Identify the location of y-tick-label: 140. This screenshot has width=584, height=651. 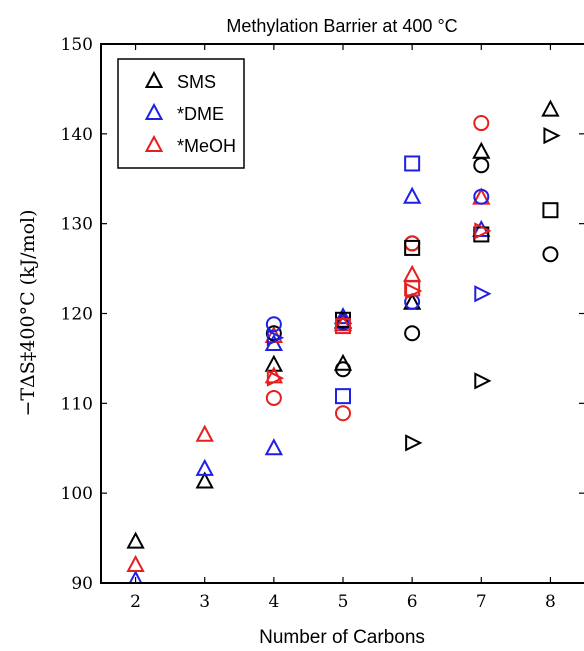
(77, 135).